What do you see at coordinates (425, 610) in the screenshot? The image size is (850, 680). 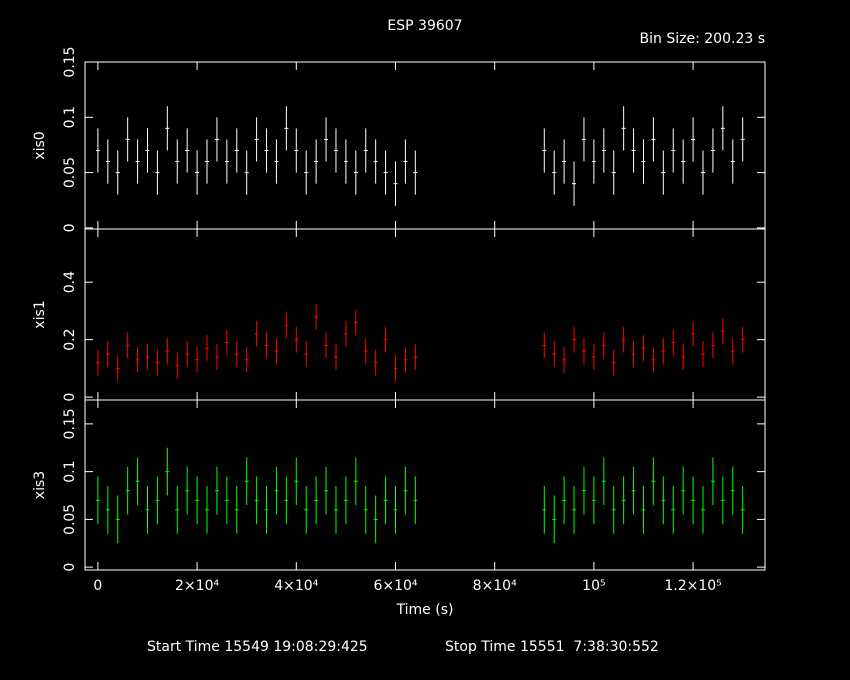 I see `x-axis-label: Time (s)` at bounding box center [425, 610].